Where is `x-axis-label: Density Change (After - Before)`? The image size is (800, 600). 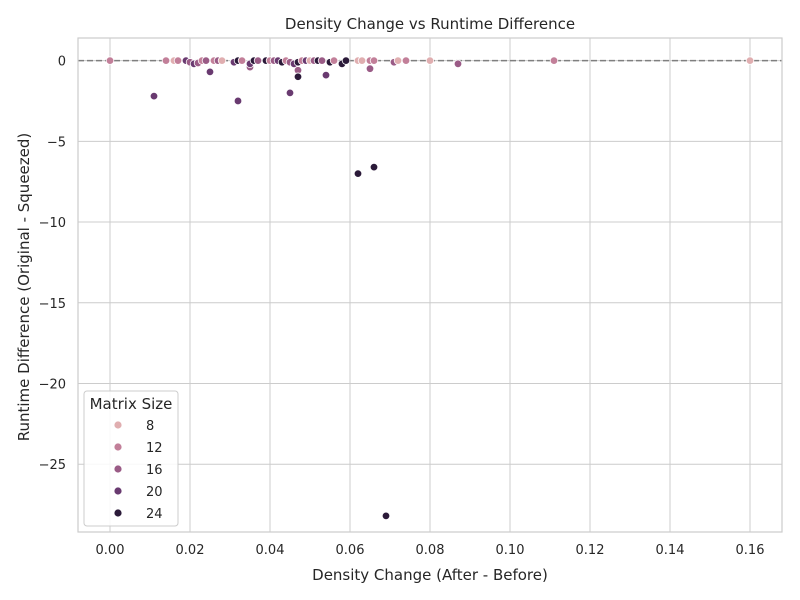
x-axis-label: Density Change (After - Before) is located at coordinates (430, 575).